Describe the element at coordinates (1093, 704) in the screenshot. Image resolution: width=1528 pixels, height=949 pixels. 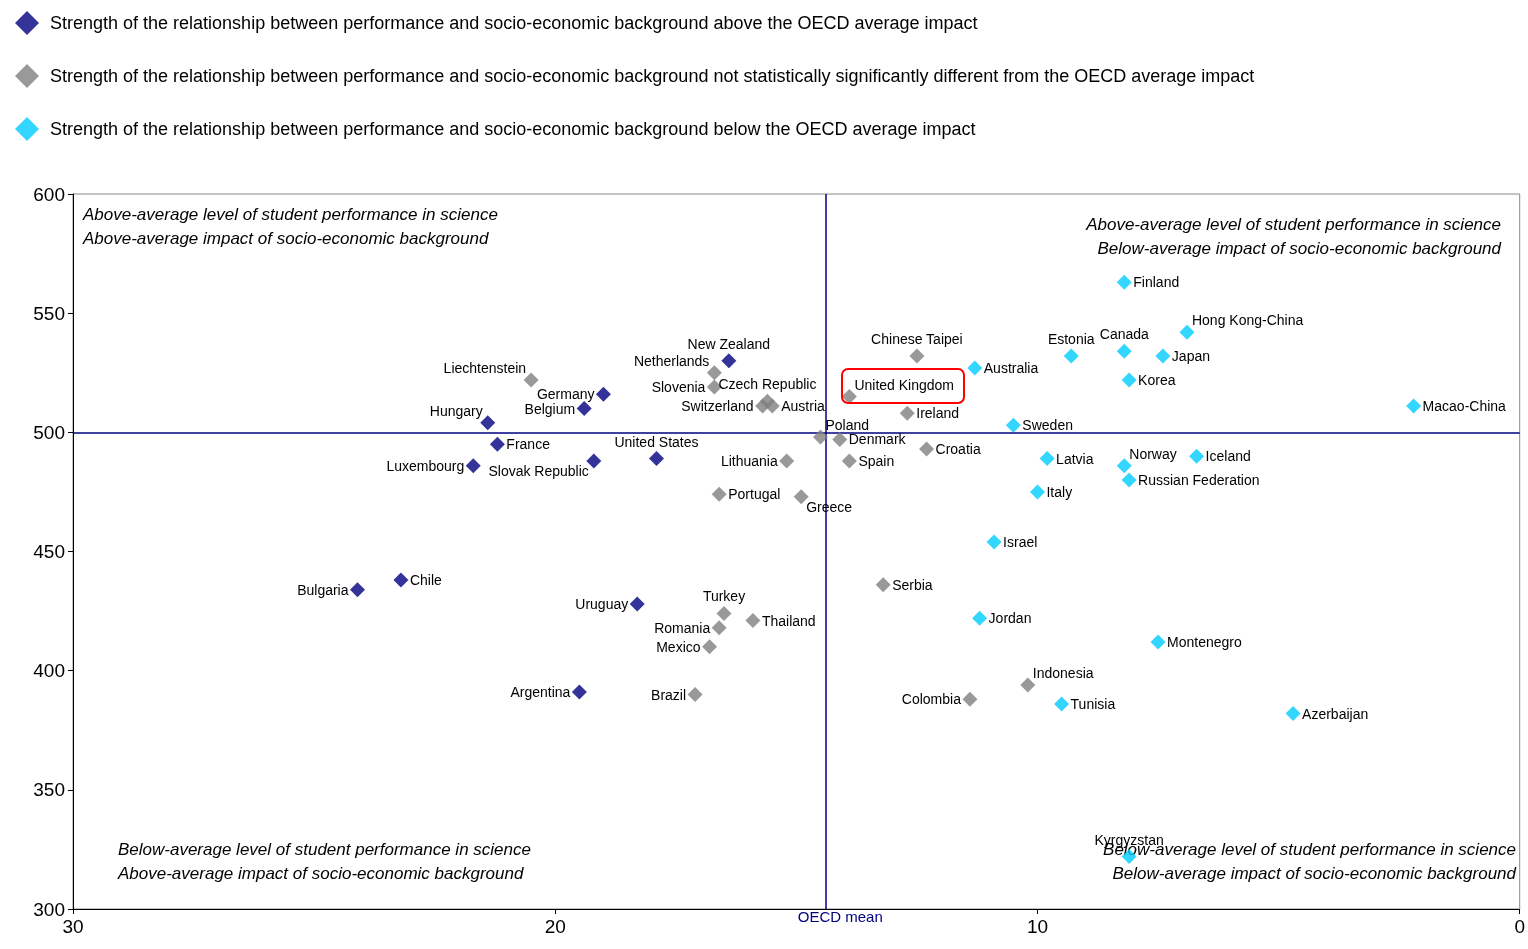
I see `annotation: Tunisia` at that location.